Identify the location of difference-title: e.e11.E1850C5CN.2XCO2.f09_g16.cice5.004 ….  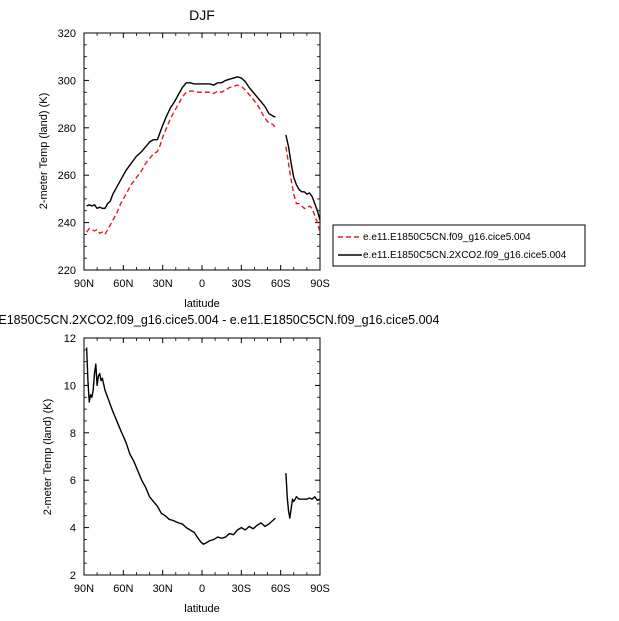
(219, 320).